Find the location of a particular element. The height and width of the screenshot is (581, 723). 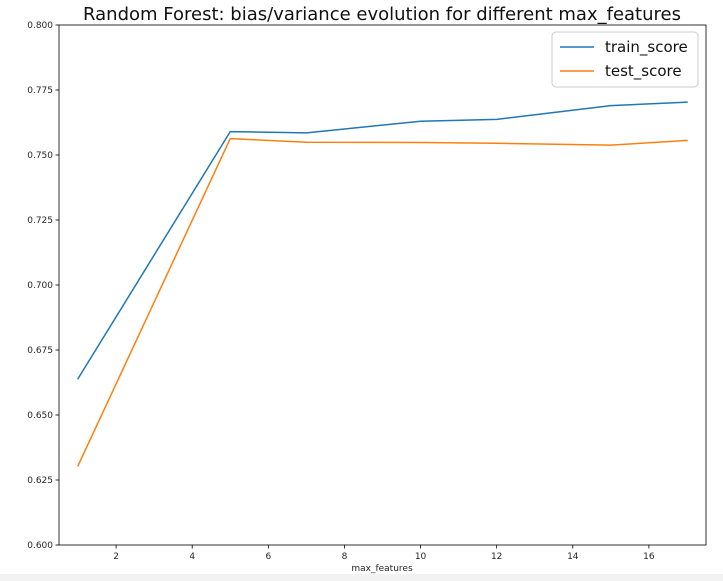

y-tick-label: 0.700 is located at coordinates (40, 286).